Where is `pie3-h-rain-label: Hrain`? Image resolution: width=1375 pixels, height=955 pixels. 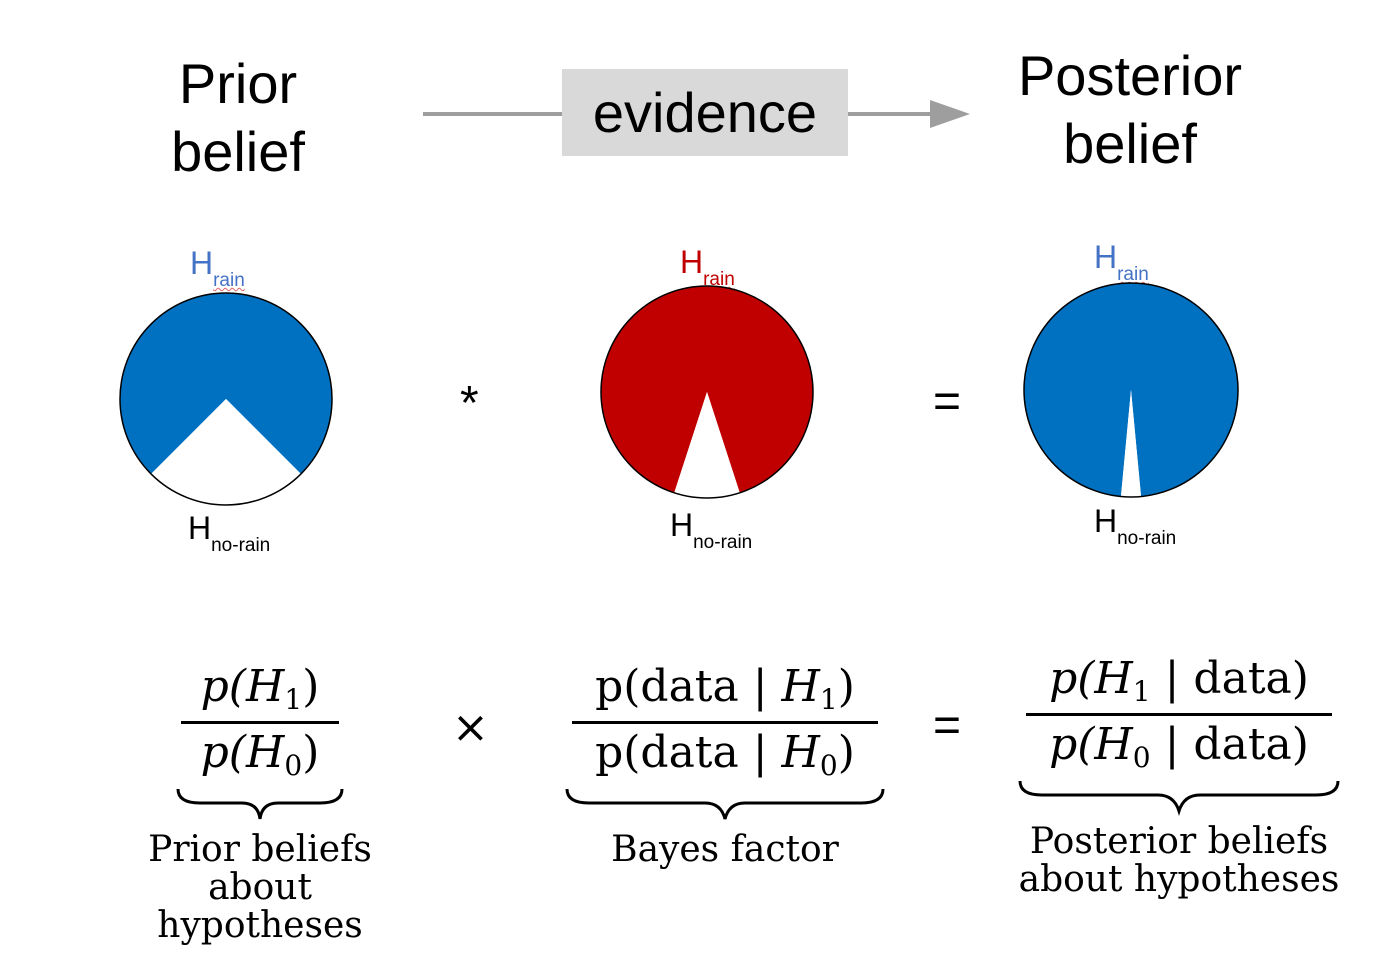 pie3-h-rain-label: Hrain is located at coordinates (1121, 262).